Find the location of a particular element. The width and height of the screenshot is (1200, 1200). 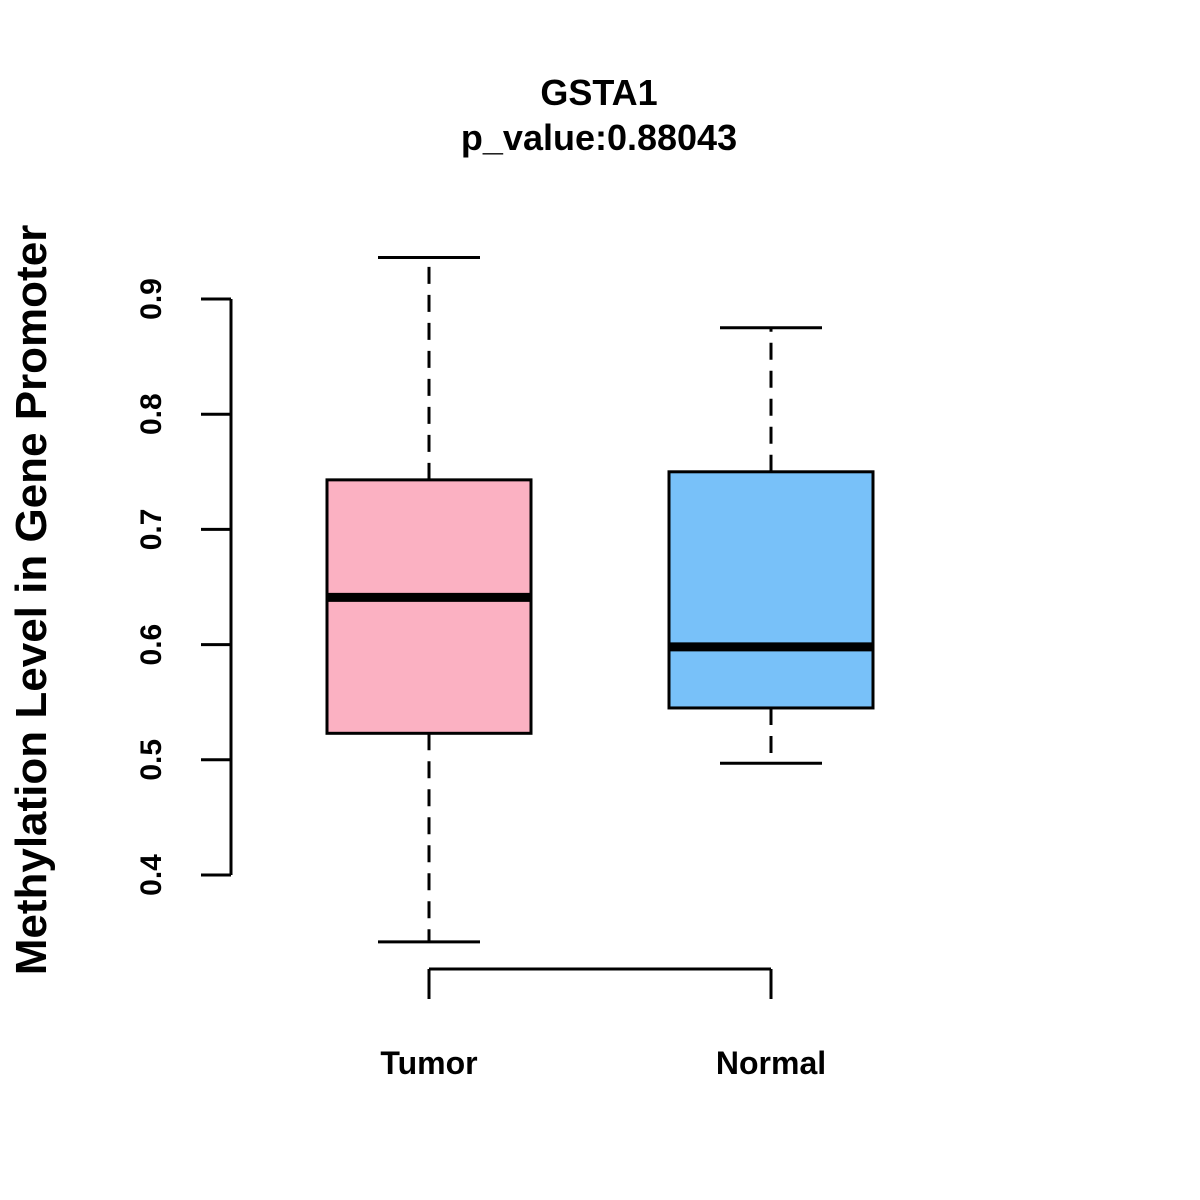

iqr-box-normal is located at coordinates (771, 590).